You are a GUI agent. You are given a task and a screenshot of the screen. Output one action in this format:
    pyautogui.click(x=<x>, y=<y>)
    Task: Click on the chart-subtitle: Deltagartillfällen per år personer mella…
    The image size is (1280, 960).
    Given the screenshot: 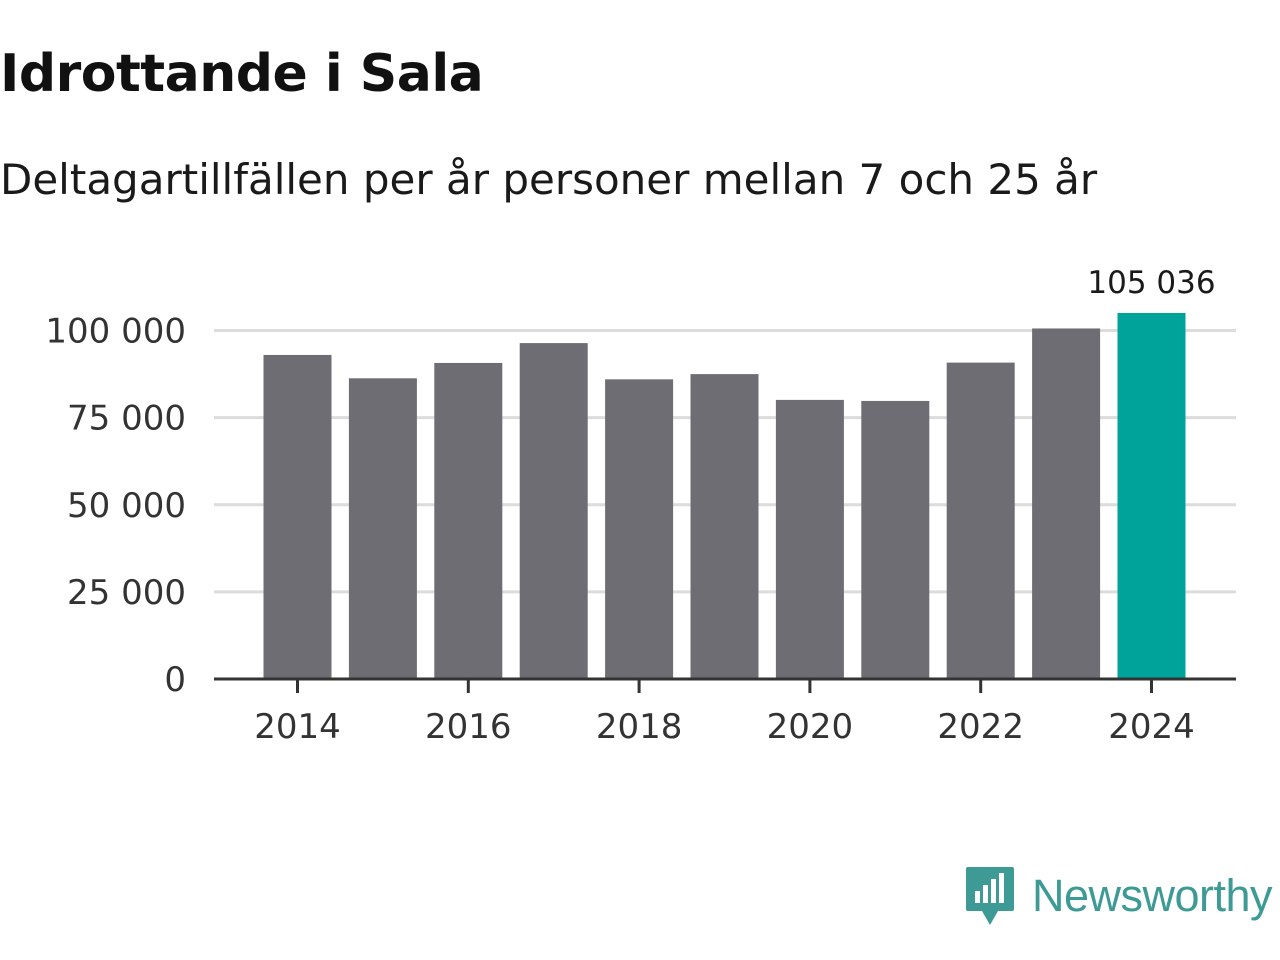 What is the action you would take?
    pyautogui.click(x=549, y=179)
    